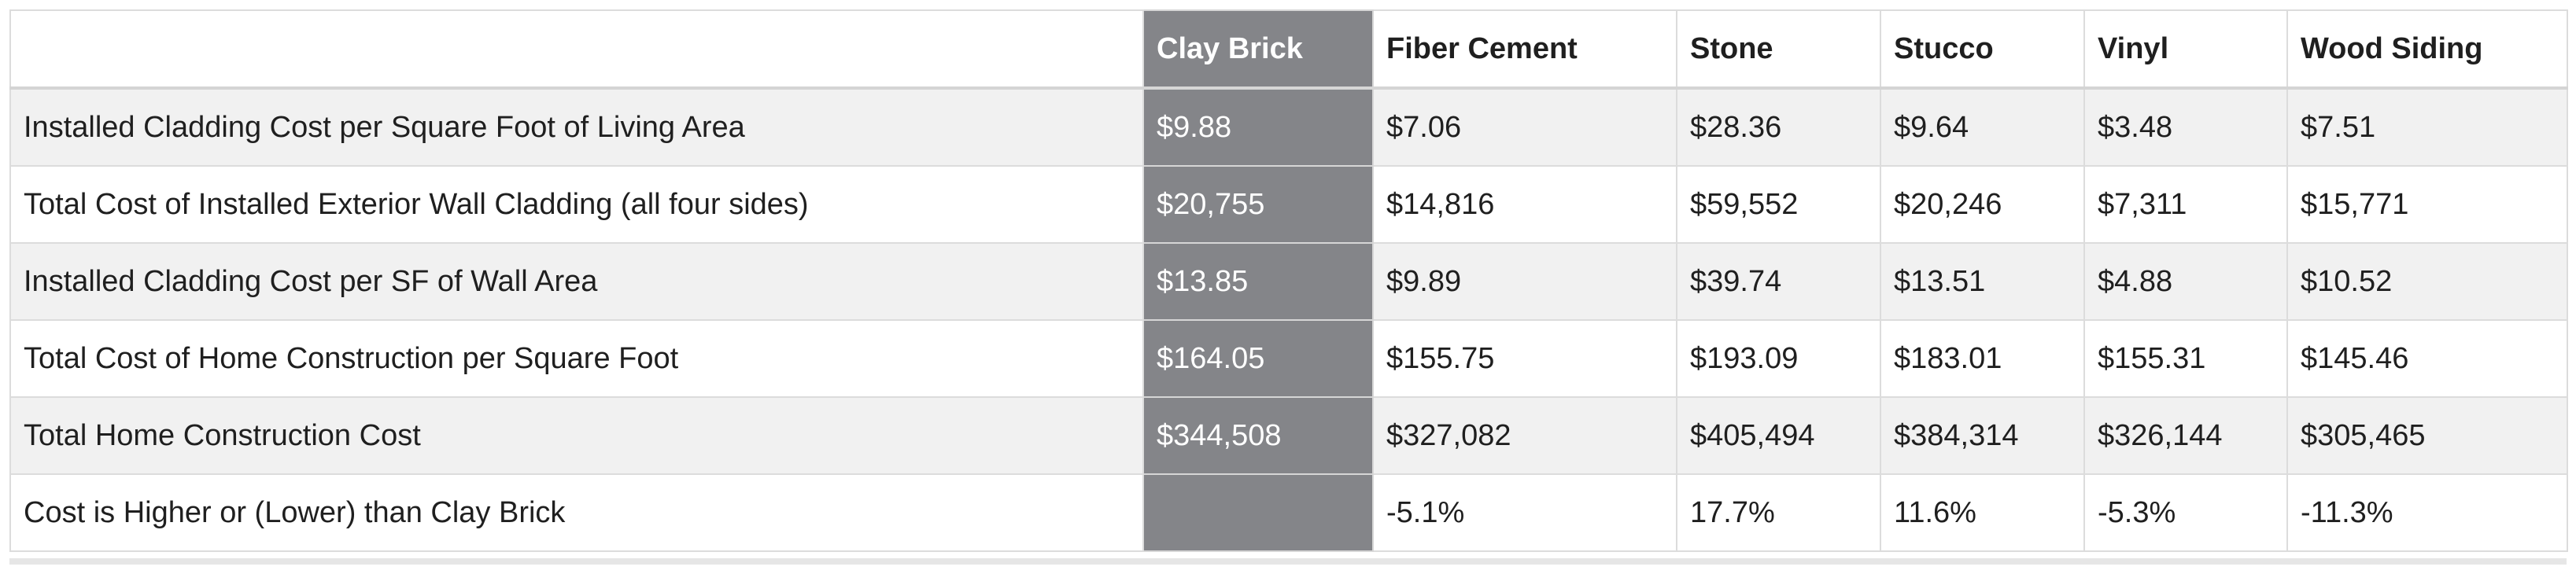 Image resolution: width=2576 pixels, height=574 pixels. Describe the element at coordinates (2427, 358) in the screenshot. I see `cell-wood-siding: $145.46` at that location.